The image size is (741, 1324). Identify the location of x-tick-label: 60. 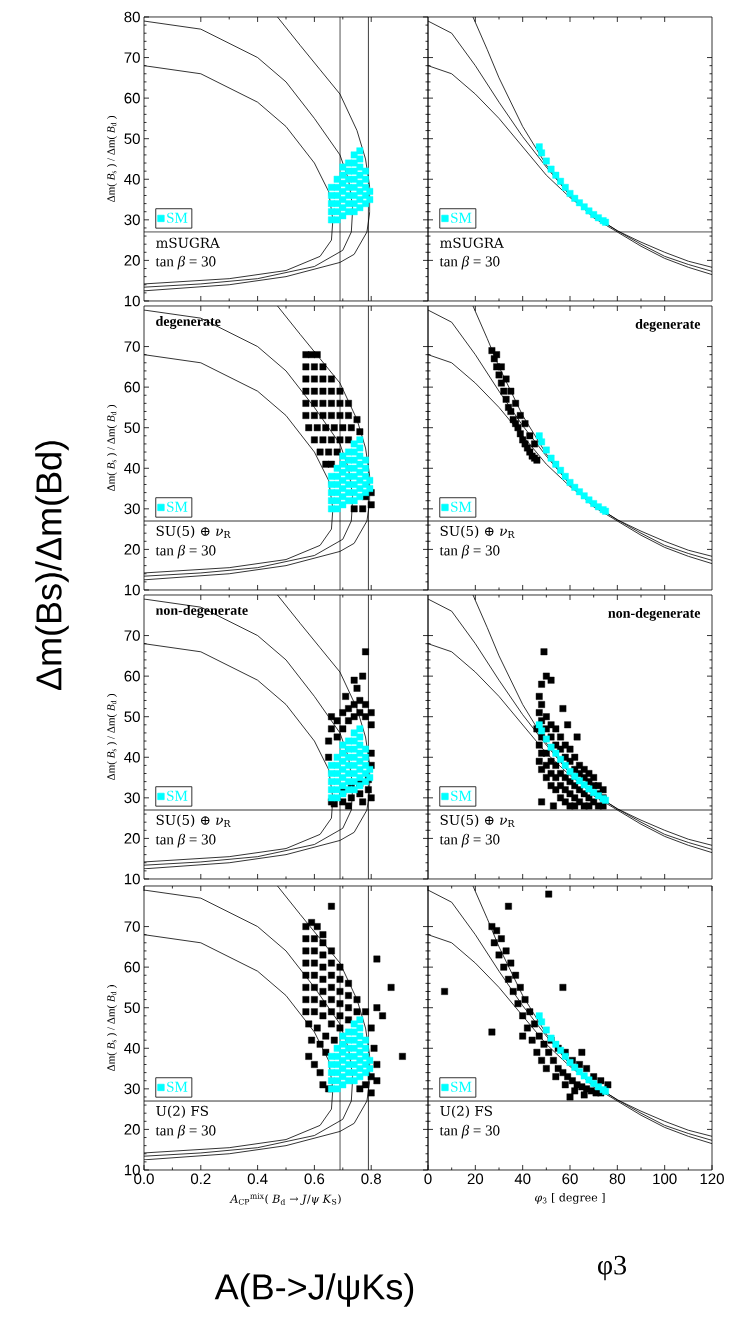
(570, 1179).